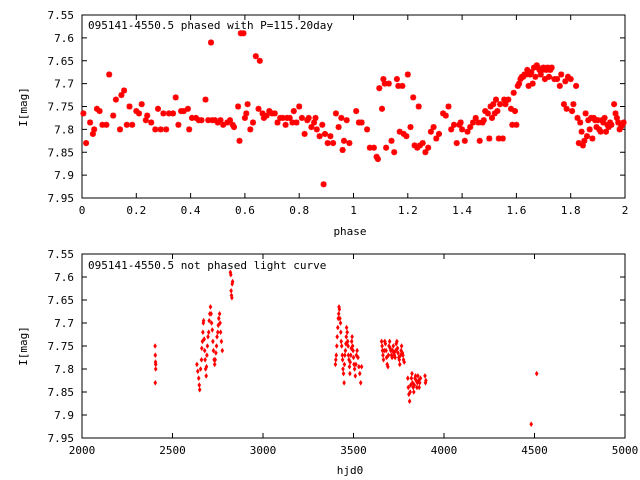 This screenshot has width=640, height=480. I want to click on x-tick-label: 3000, so click(263, 450).